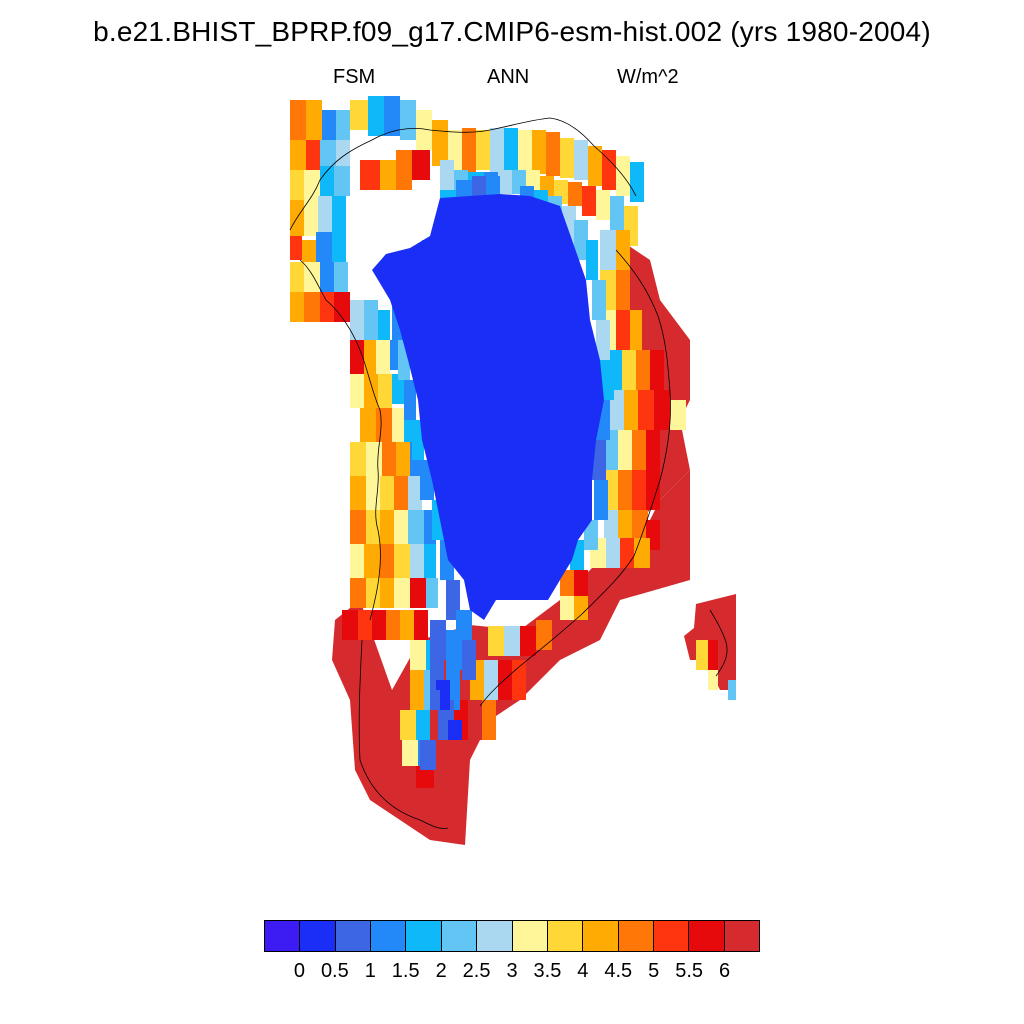 The image size is (1024, 1024). Describe the element at coordinates (370, 971) in the screenshot. I see `colorbar-tick-label: 1` at that location.